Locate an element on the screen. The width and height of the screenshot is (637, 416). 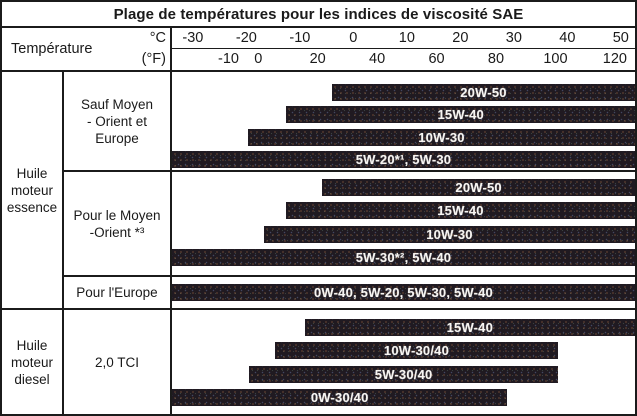
category-cell: Sauf Moyen - Orient et Europe is located at coordinates (118, 121).